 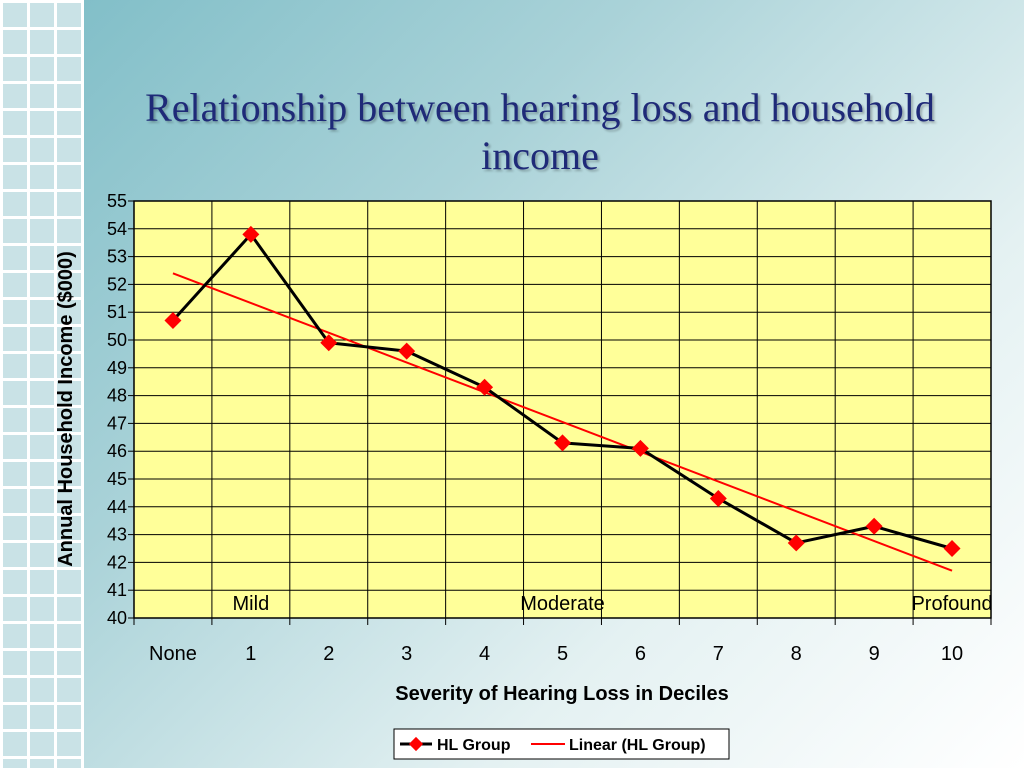 I want to click on y-tick-label: 40, so click(x=117, y=618).